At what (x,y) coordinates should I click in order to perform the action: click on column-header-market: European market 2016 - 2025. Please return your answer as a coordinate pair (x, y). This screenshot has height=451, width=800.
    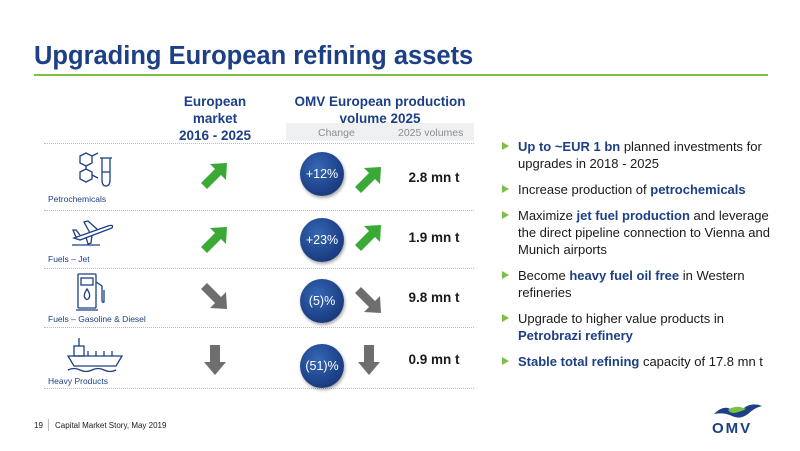
    Looking at the image, I should click on (215, 118).